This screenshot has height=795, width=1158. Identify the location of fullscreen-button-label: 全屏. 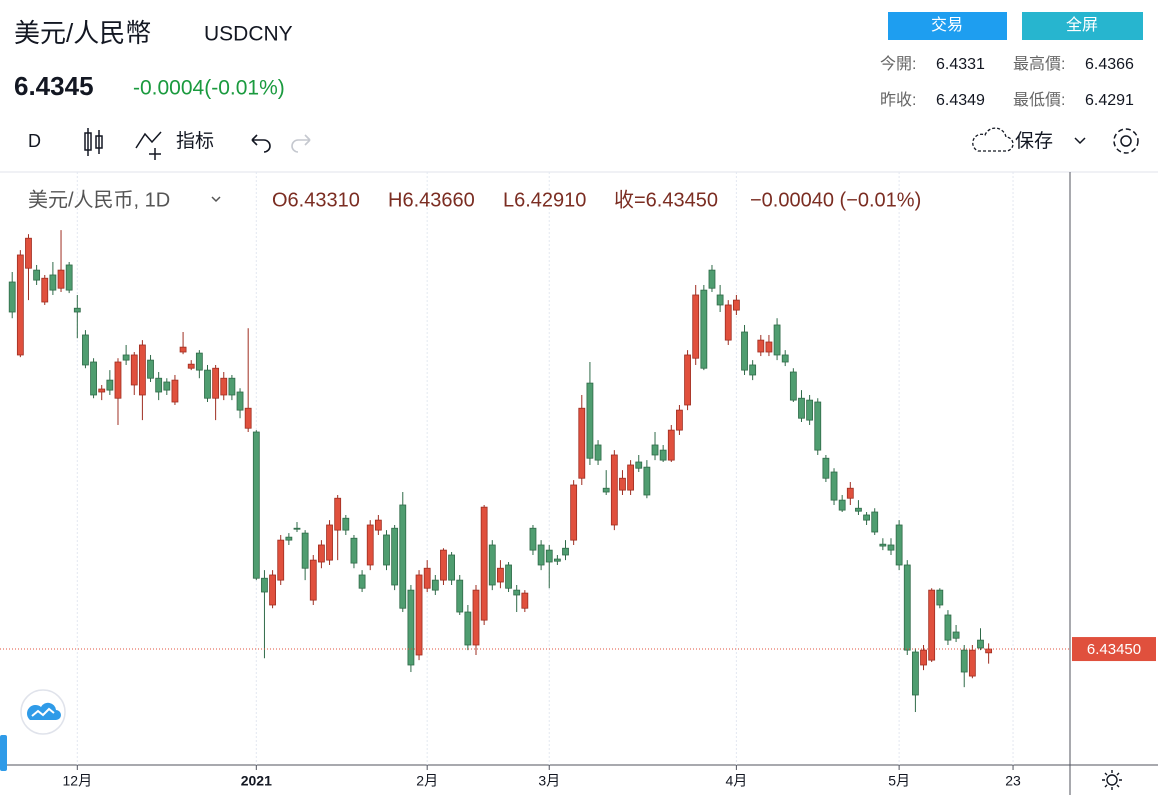
(1082, 25).